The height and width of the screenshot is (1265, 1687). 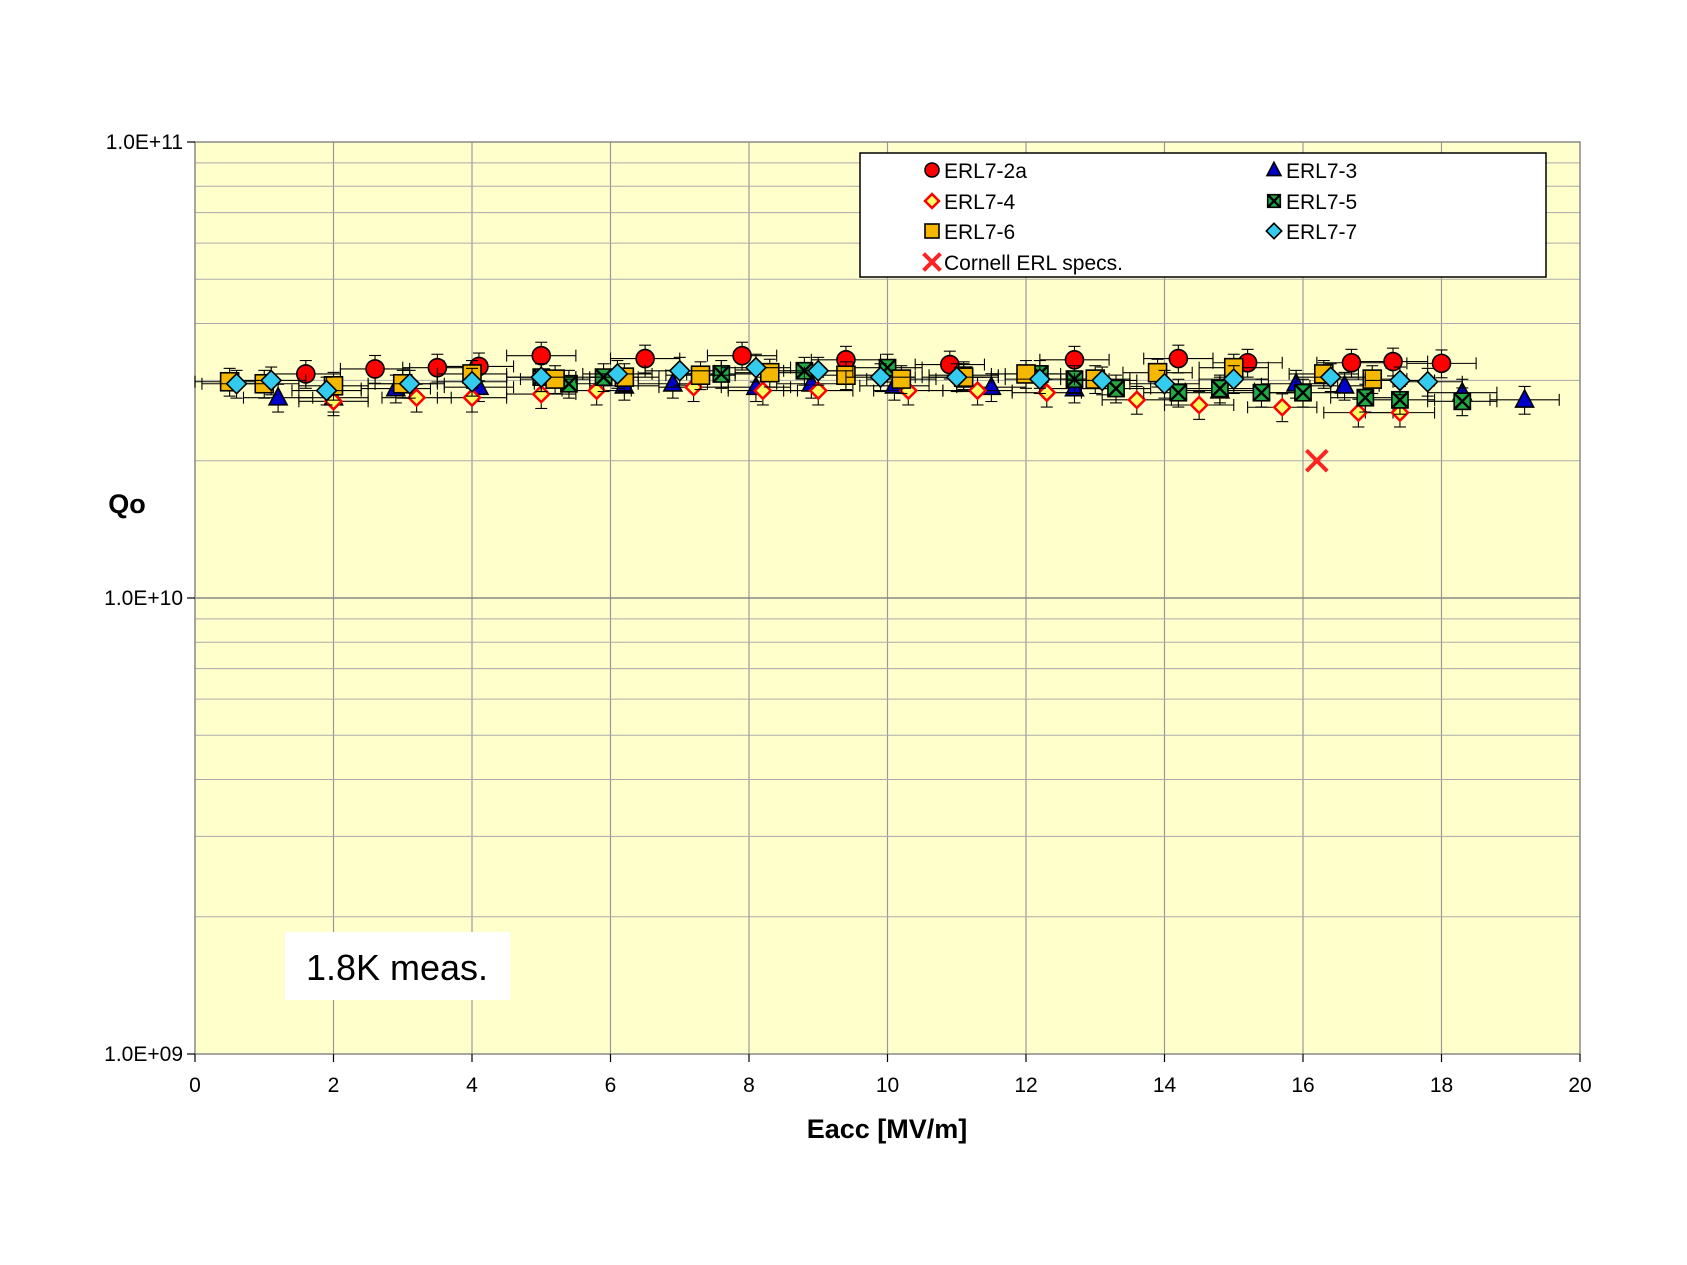 I want to click on x-tick-label: 0, so click(x=195, y=1085).